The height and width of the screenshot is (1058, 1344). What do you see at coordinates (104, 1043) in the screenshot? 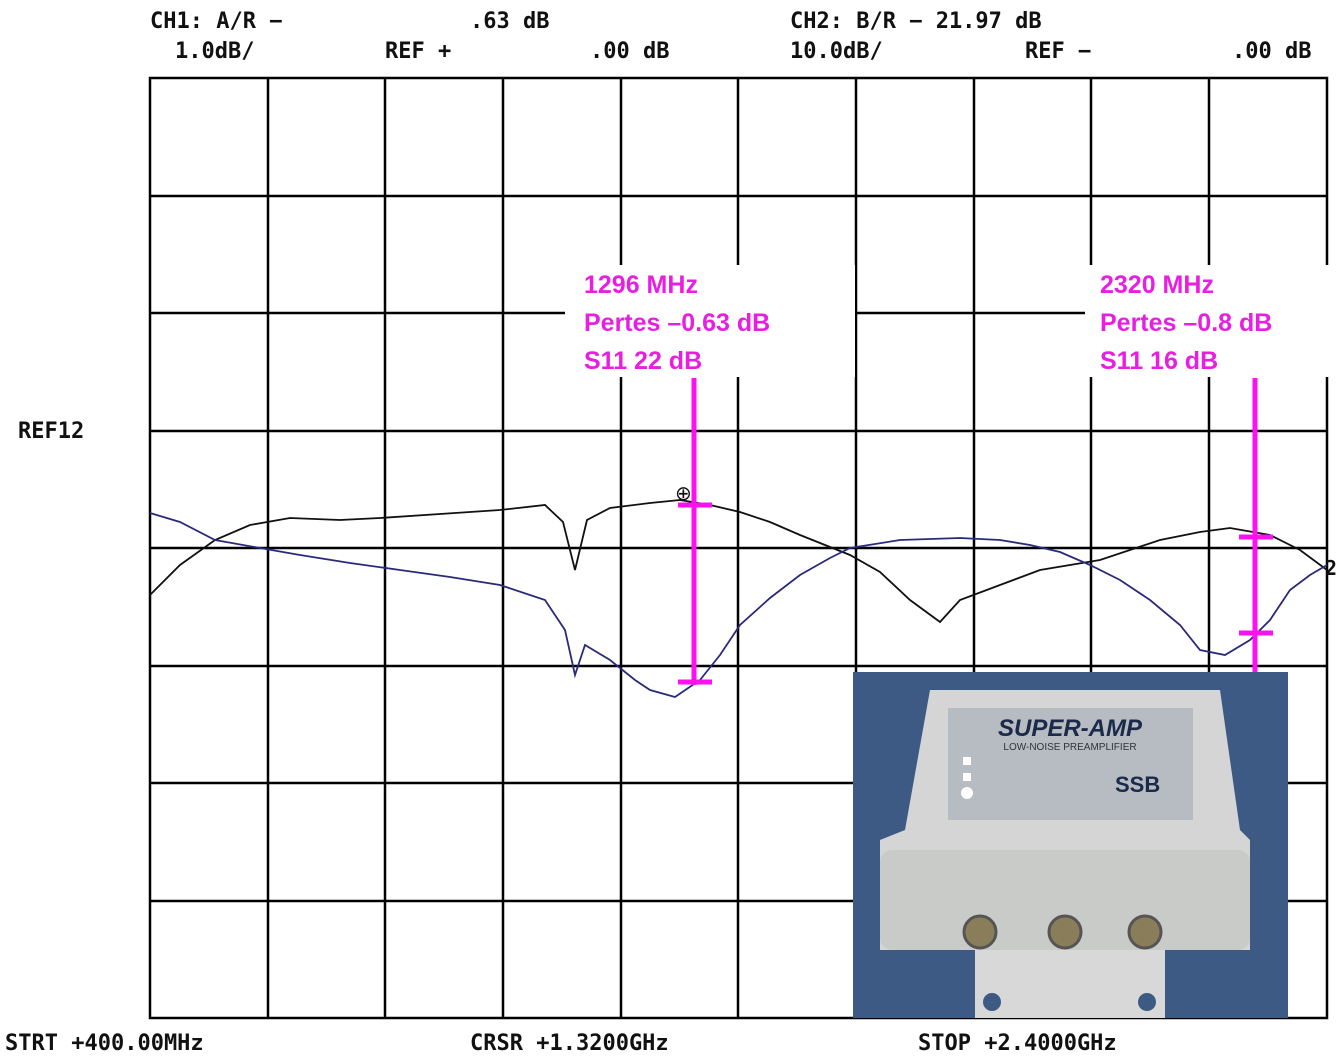
I see `start-frequency: STRT +400.00MHz` at bounding box center [104, 1043].